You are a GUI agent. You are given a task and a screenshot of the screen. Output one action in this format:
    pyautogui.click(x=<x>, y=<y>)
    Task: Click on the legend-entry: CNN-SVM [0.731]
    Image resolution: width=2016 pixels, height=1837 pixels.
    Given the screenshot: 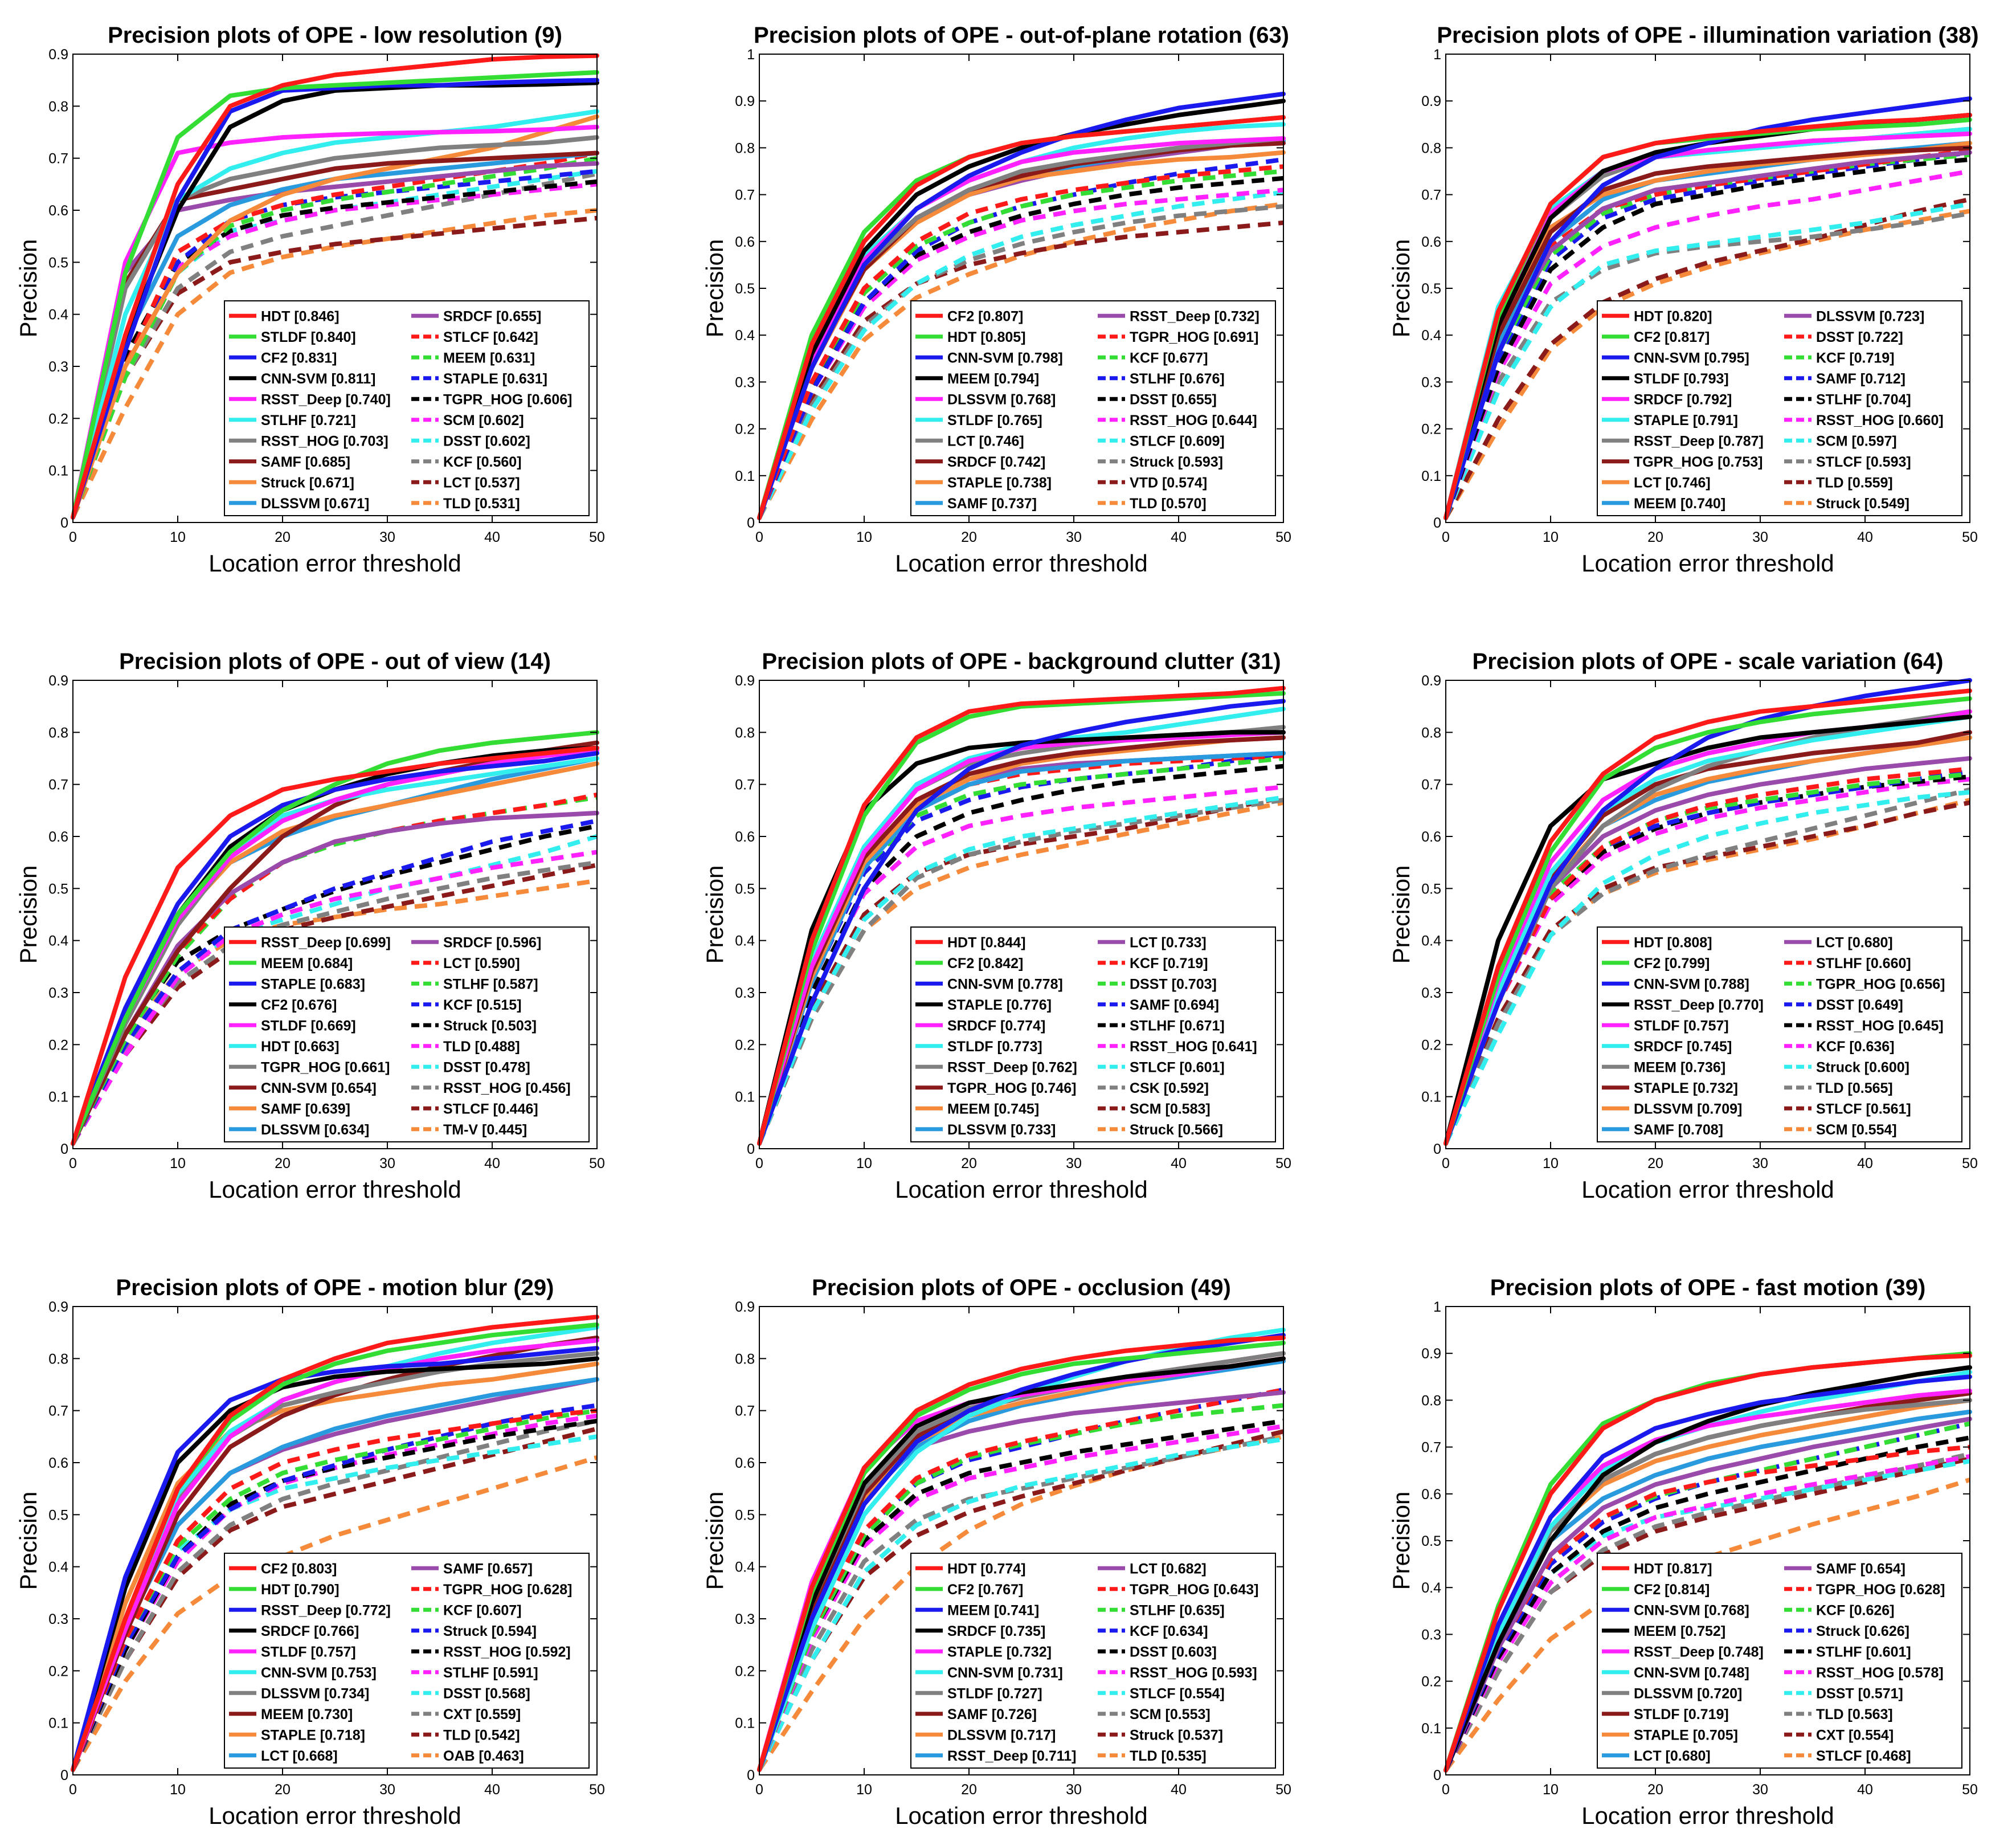 What is the action you would take?
    pyautogui.click(x=1005, y=1673)
    